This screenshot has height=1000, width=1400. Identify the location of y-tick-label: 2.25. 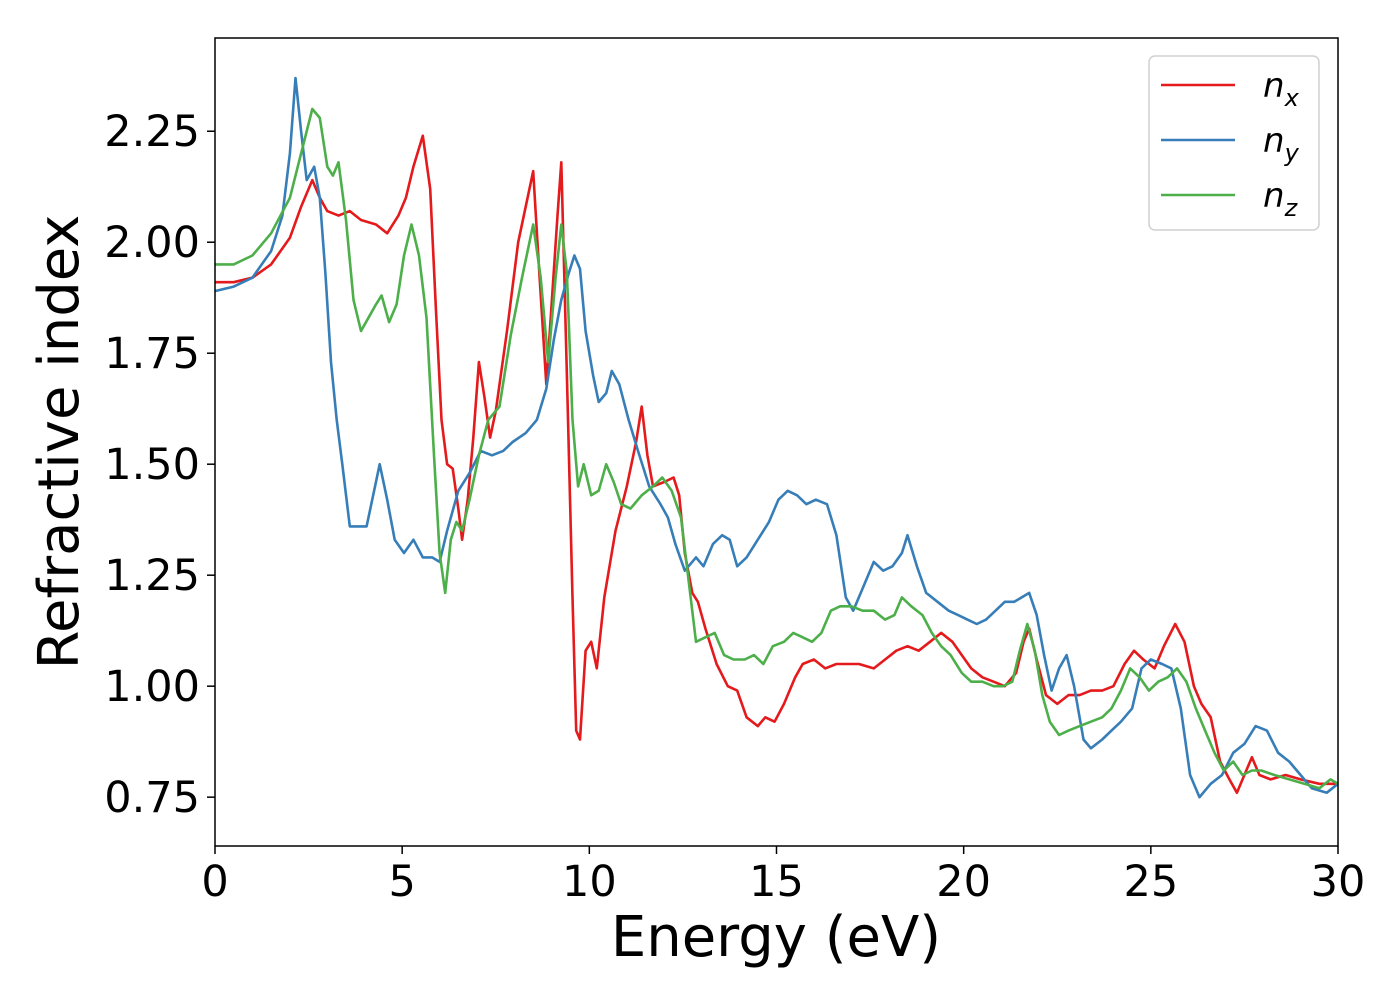
(152, 132).